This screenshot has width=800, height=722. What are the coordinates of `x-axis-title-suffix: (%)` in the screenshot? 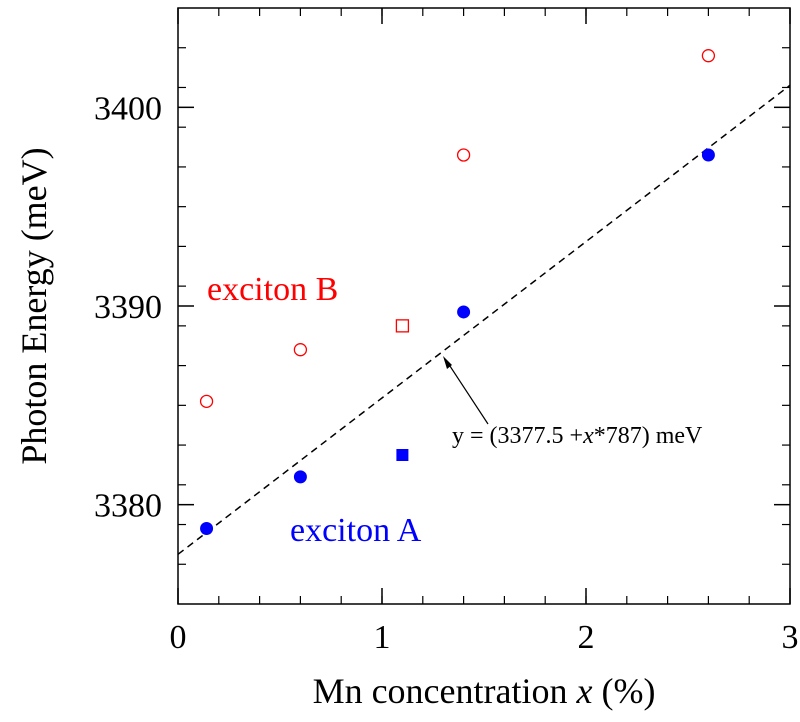 It's located at (623, 691).